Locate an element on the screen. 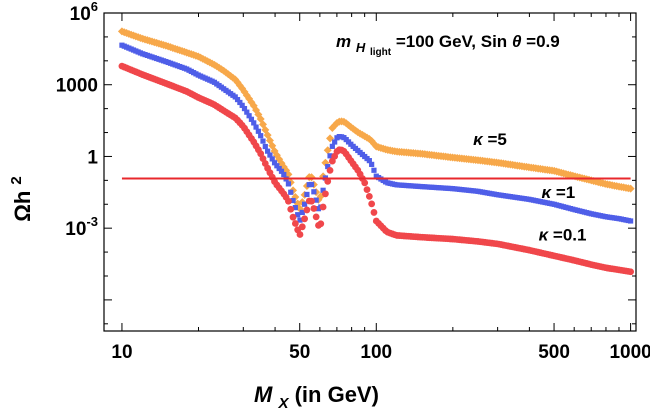 This screenshot has height=414, width=650. x-tick-label: 500 is located at coordinates (554, 352).